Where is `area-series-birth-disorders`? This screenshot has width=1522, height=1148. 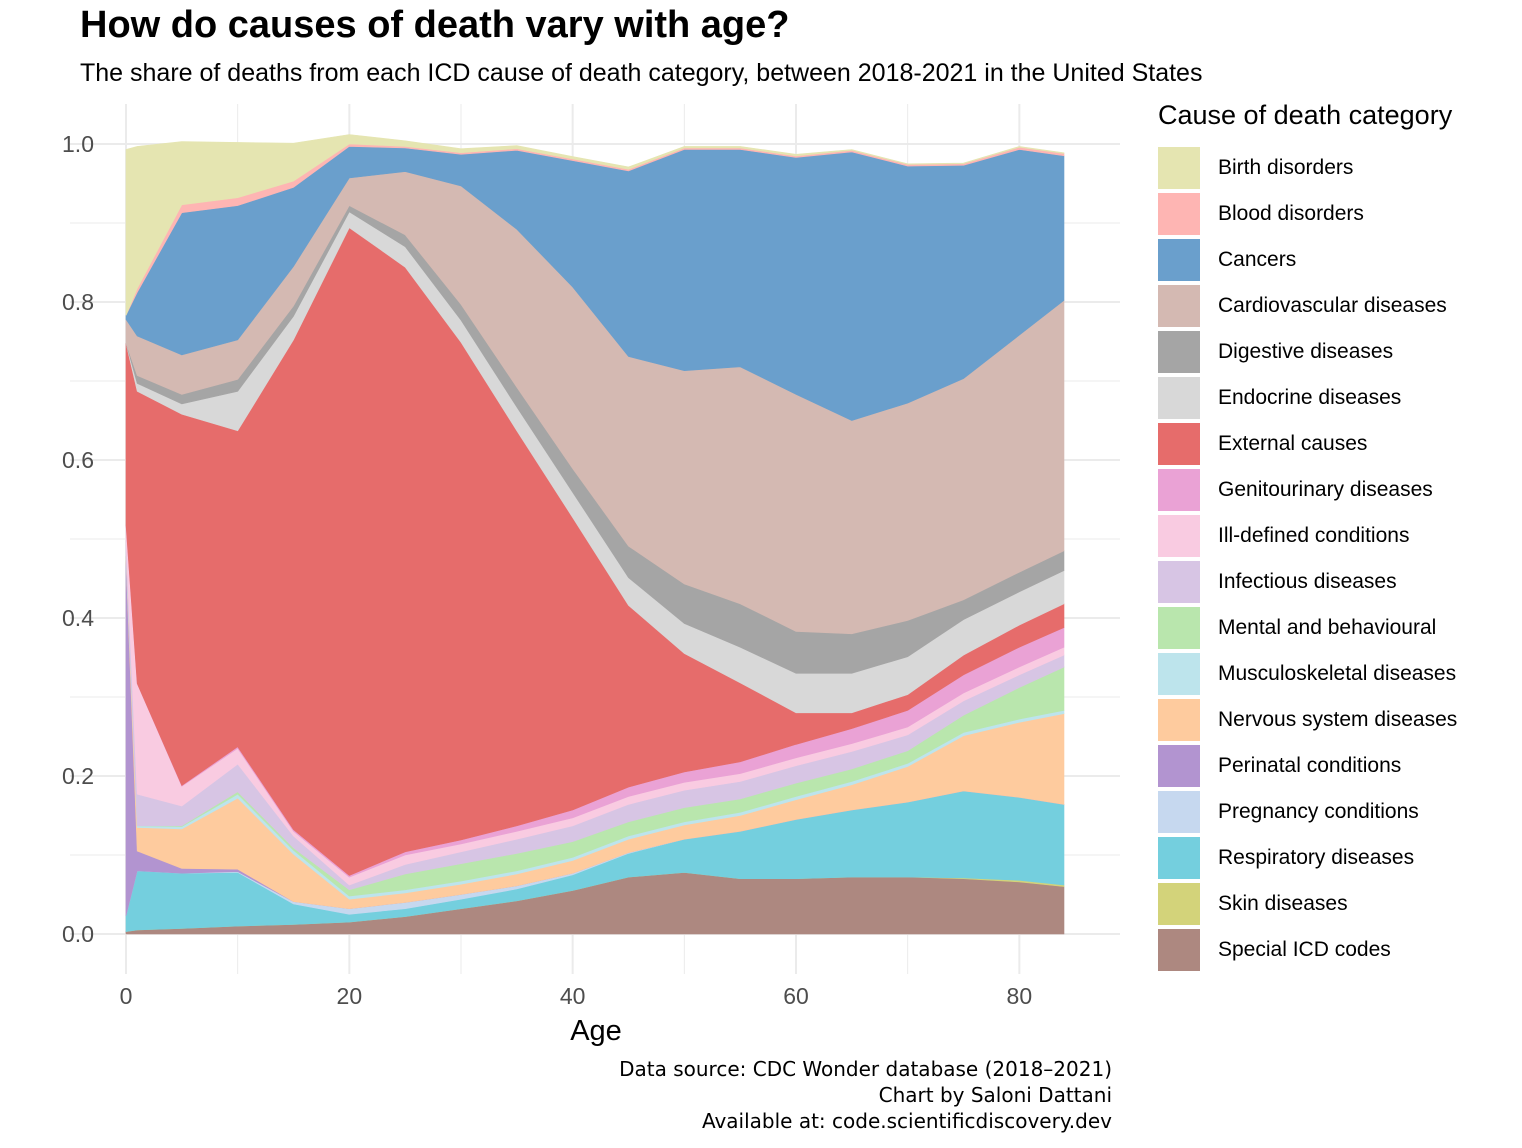
area-series-birth-disorders is located at coordinates (595, 225).